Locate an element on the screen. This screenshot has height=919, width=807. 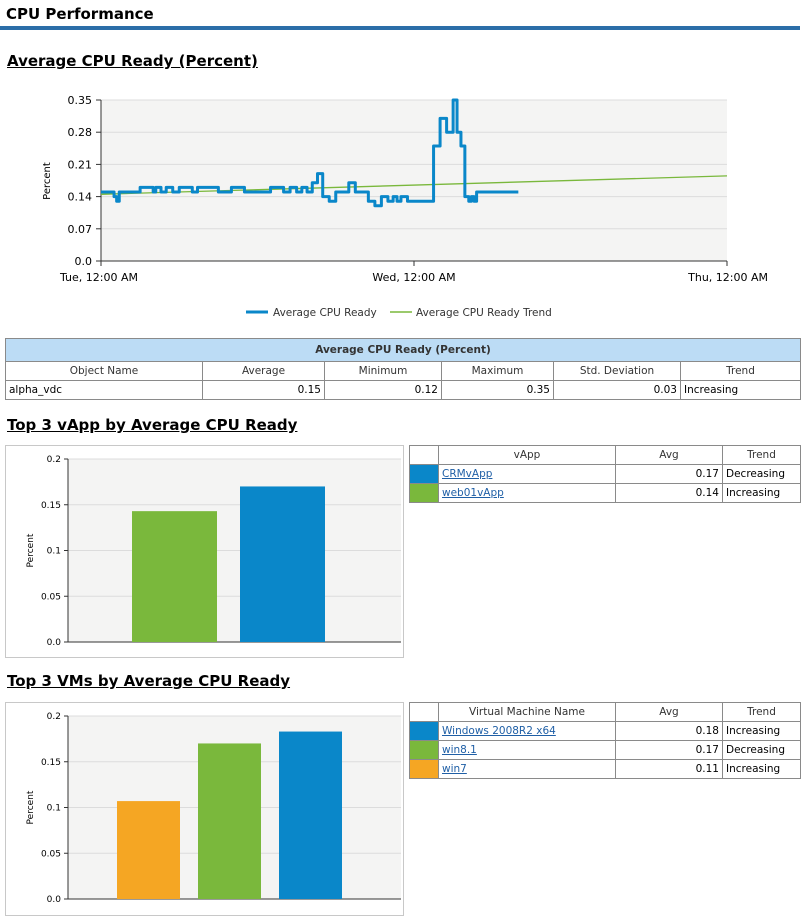
bar-win7 is located at coordinates (148, 850).